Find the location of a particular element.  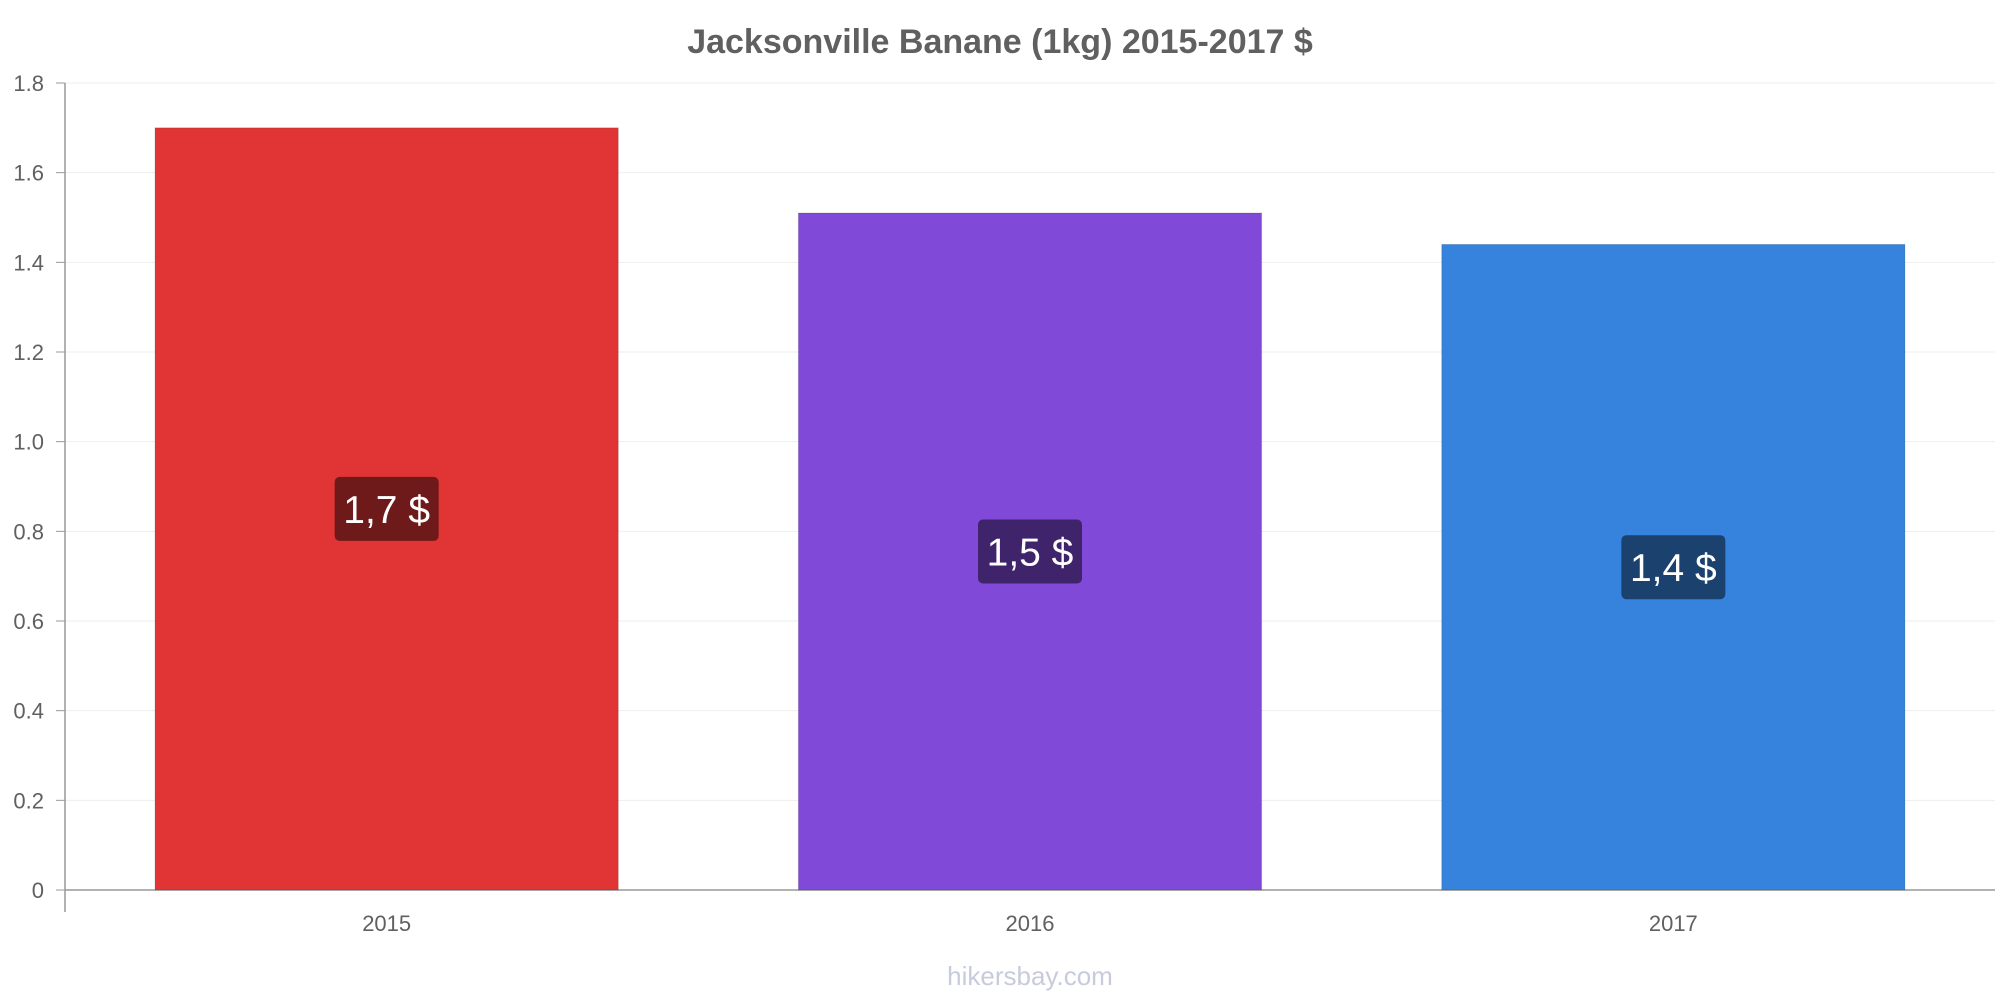

y-tick-label: 0.8 is located at coordinates (28, 531).